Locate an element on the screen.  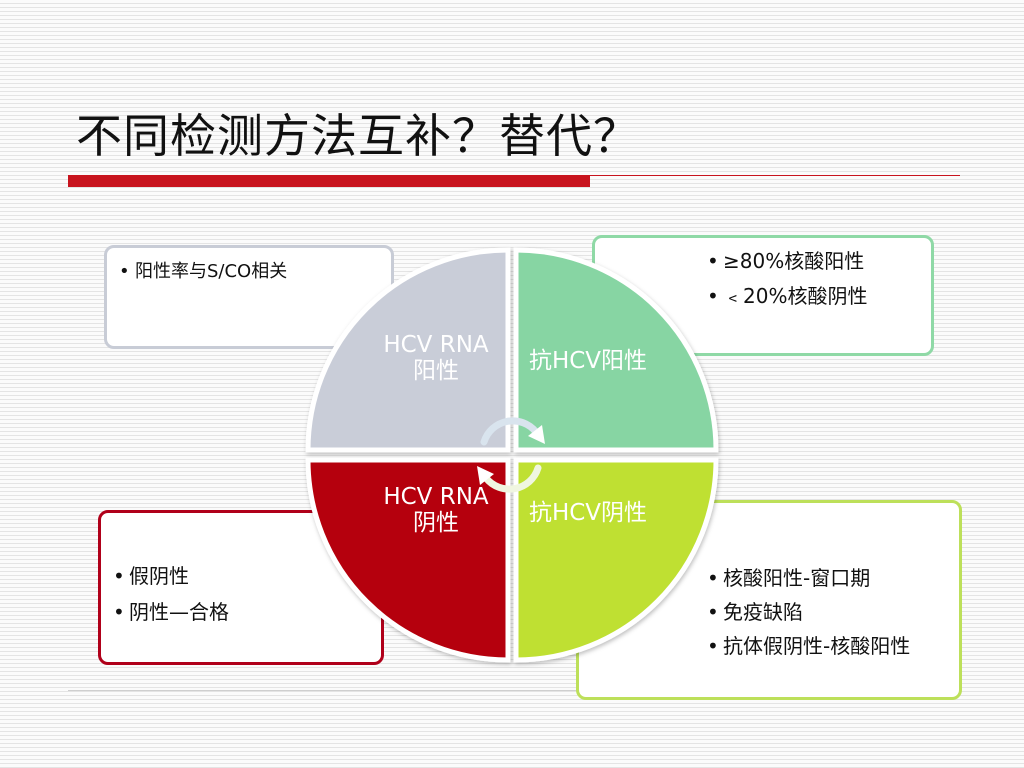
quadrant-anti-hcv-negative is located at coordinates (616, 560).